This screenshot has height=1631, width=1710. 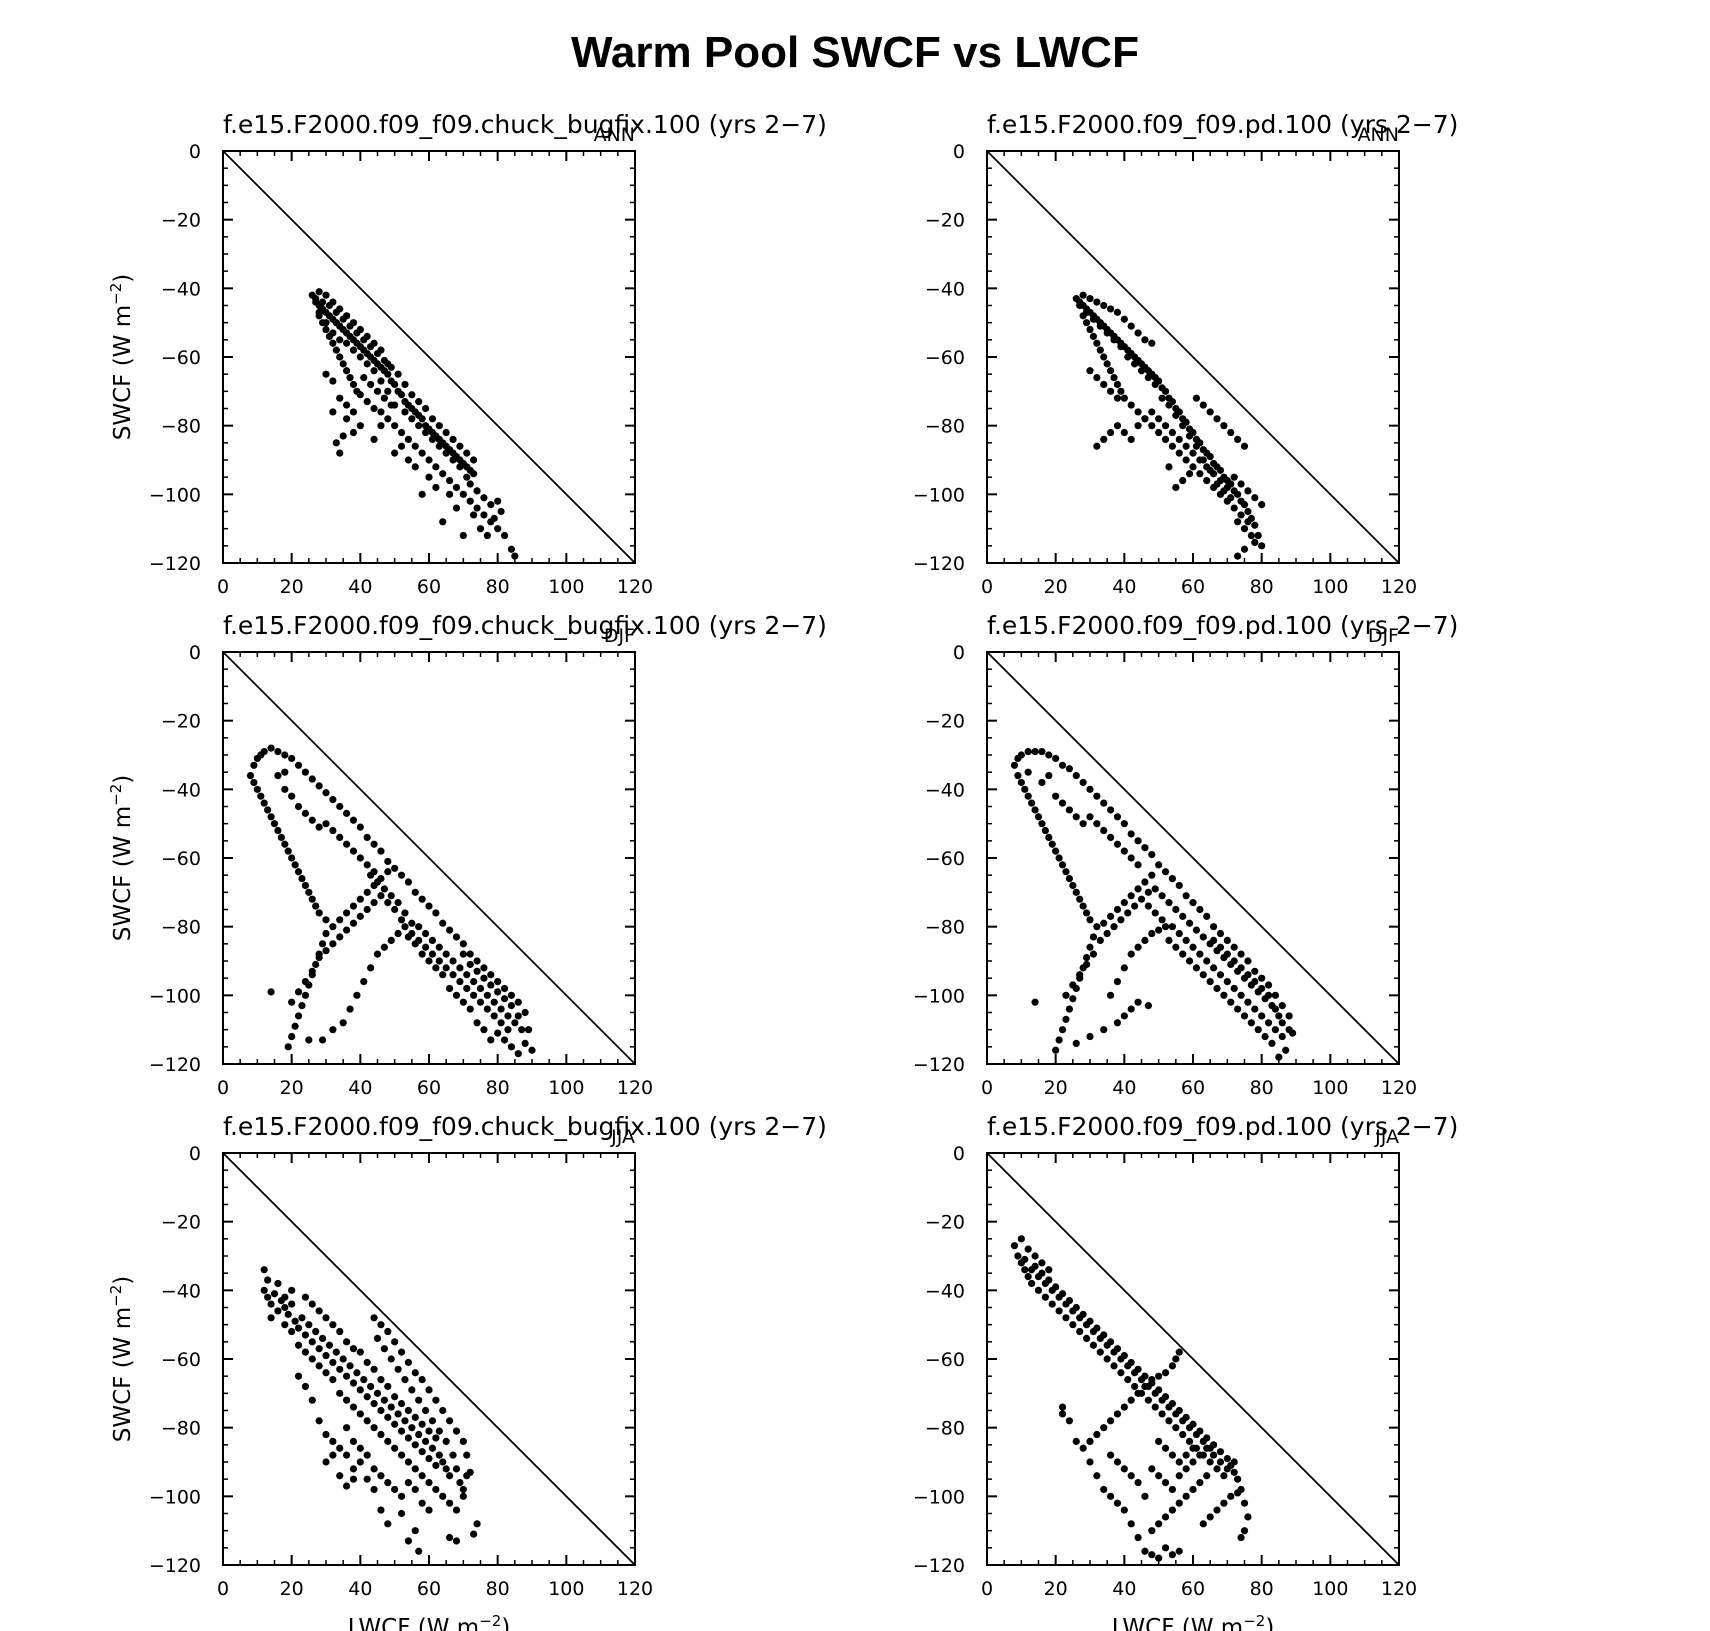 What do you see at coordinates (566, 1589) in the screenshot?
I see `x-tick-label: 100` at bounding box center [566, 1589].